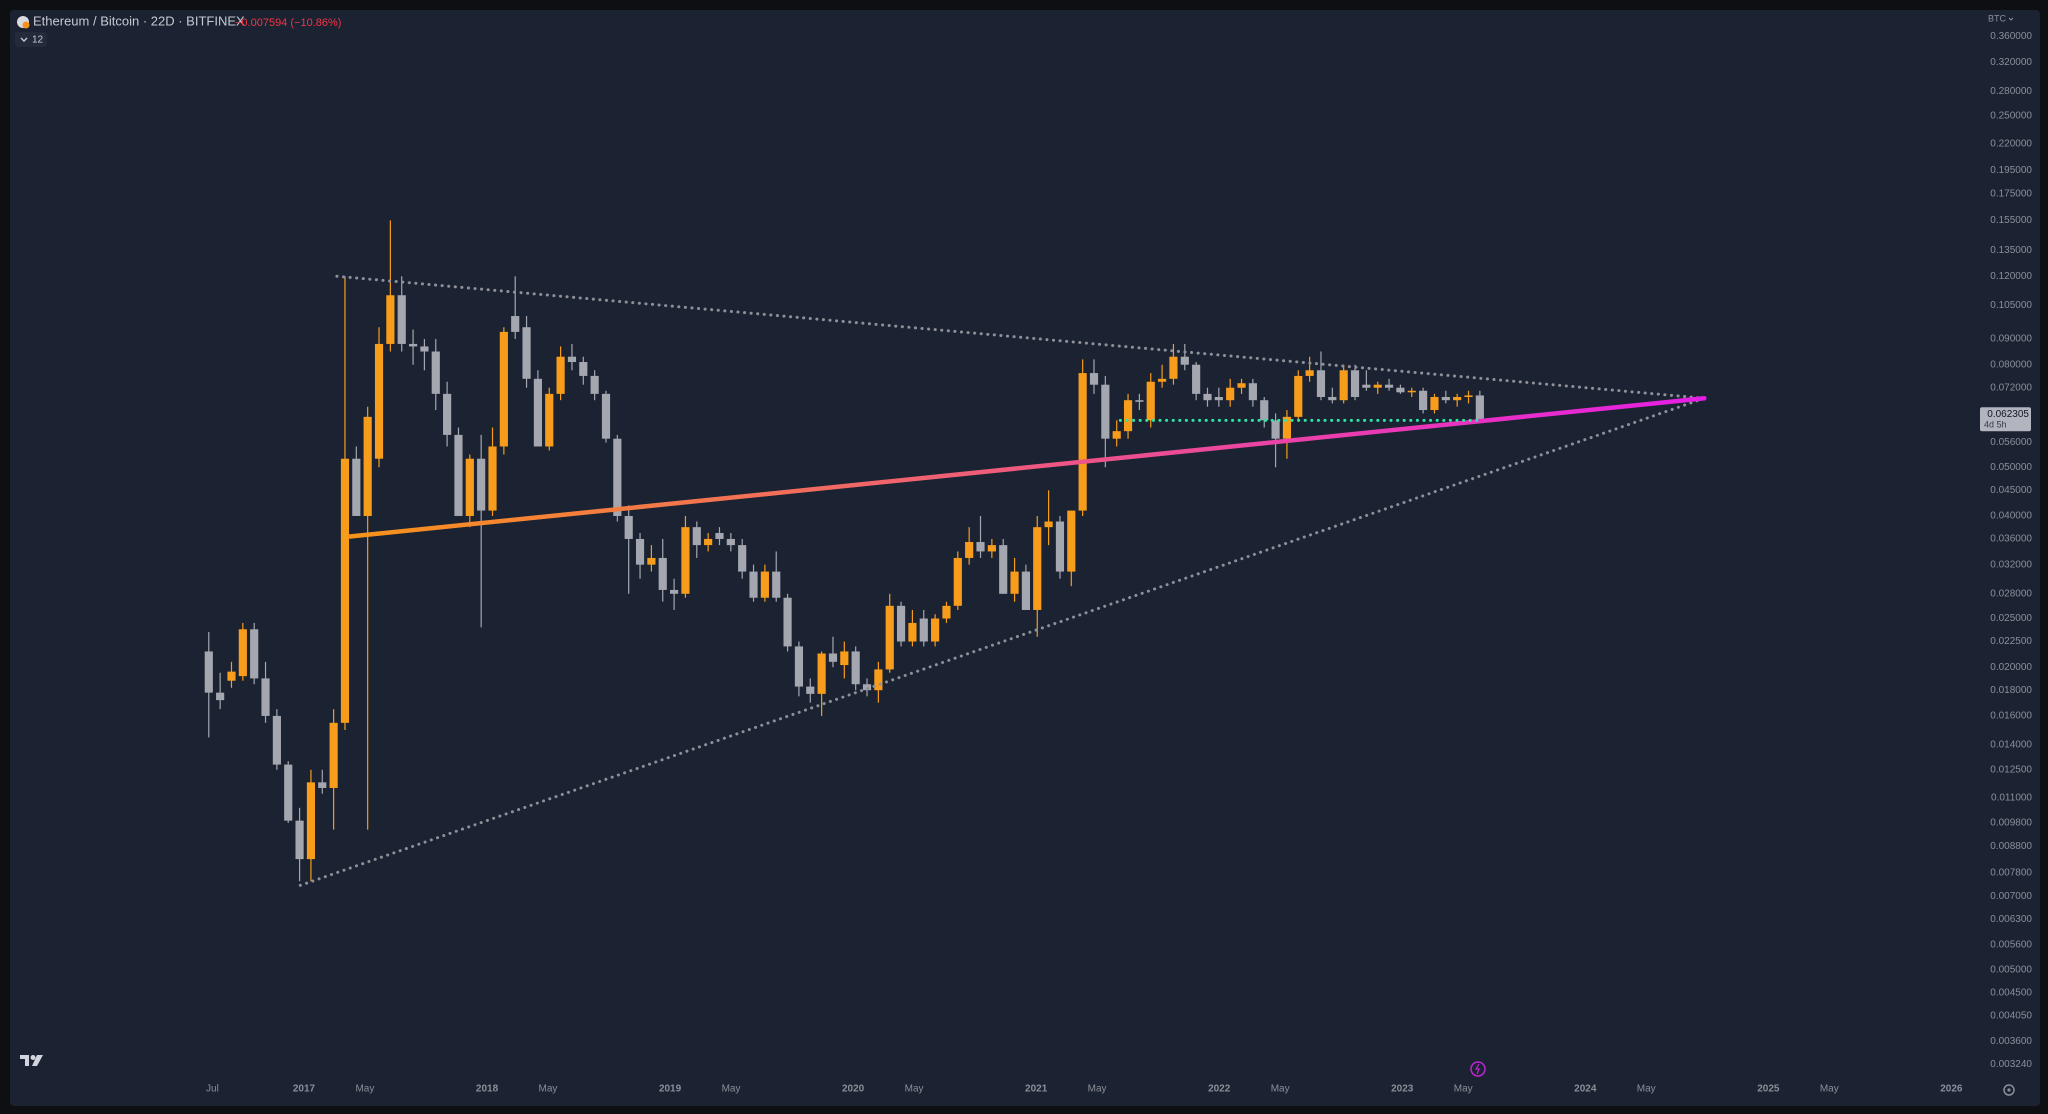  I want to click on y-tick-label: 0.320000, so click(2011, 62).